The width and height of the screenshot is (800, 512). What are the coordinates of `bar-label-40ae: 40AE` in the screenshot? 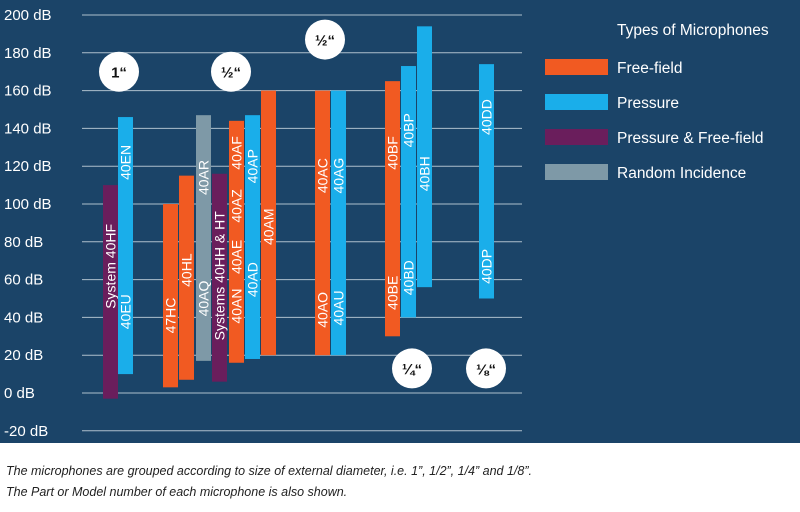 It's located at (237, 257).